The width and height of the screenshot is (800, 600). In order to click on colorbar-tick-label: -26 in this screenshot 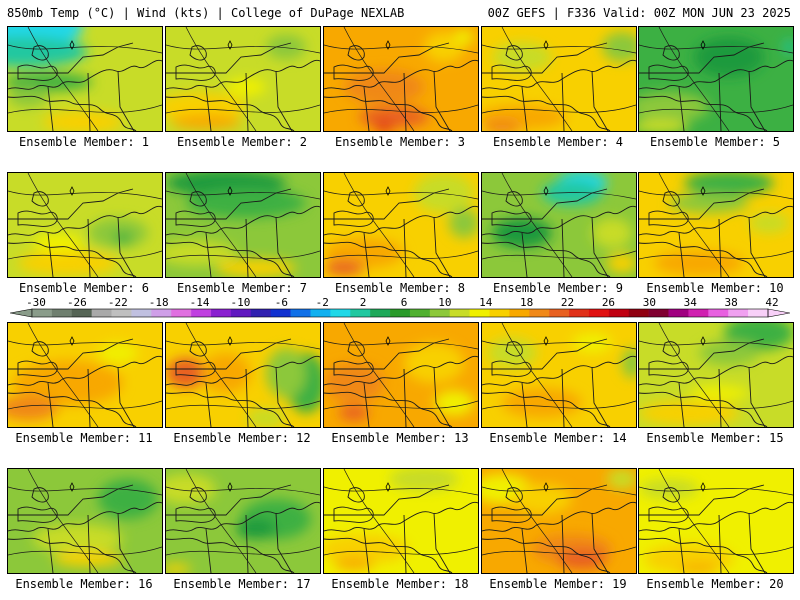, I will do `click(77, 303)`.